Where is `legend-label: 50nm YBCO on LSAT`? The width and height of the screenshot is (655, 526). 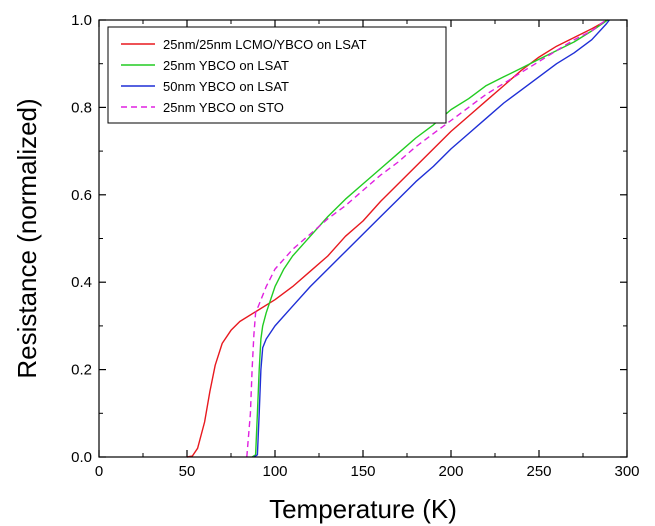
legend-label: 50nm YBCO on LSAT is located at coordinates (226, 86).